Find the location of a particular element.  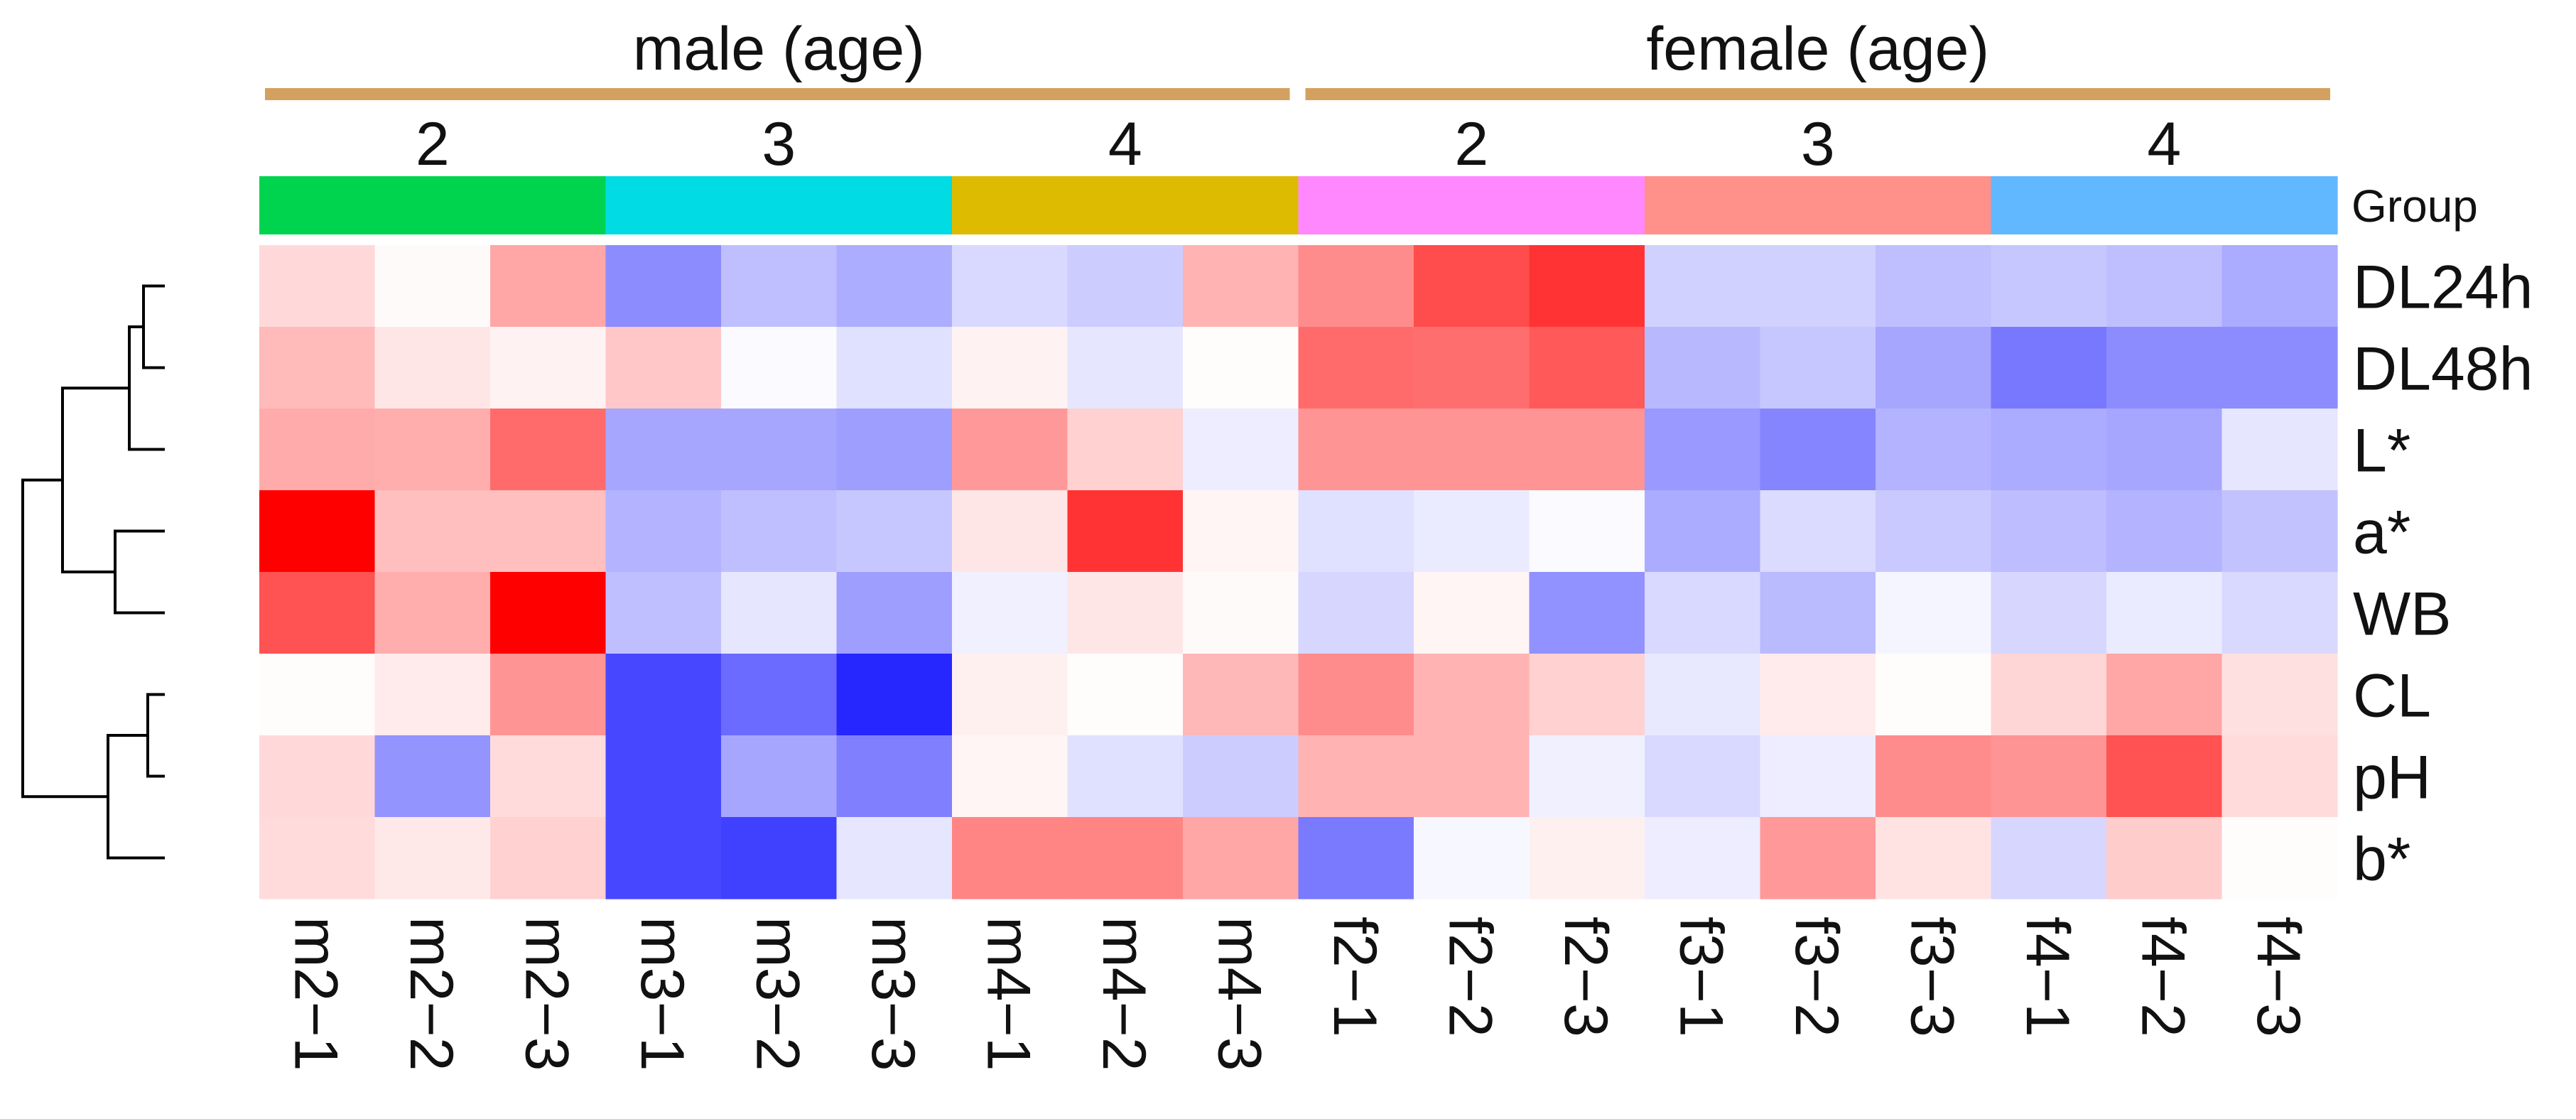

column-label: m3−3 is located at coordinates (893, 994).